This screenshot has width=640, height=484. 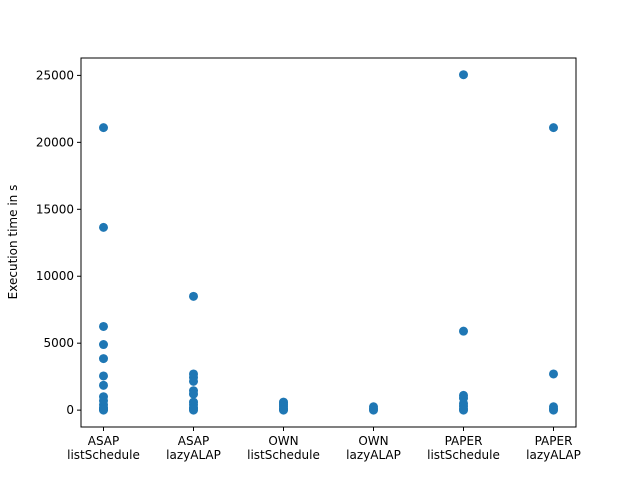 What do you see at coordinates (55, 75) in the screenshot?
I see `y-tick-label: 25000` at bounding box center [55, 75].